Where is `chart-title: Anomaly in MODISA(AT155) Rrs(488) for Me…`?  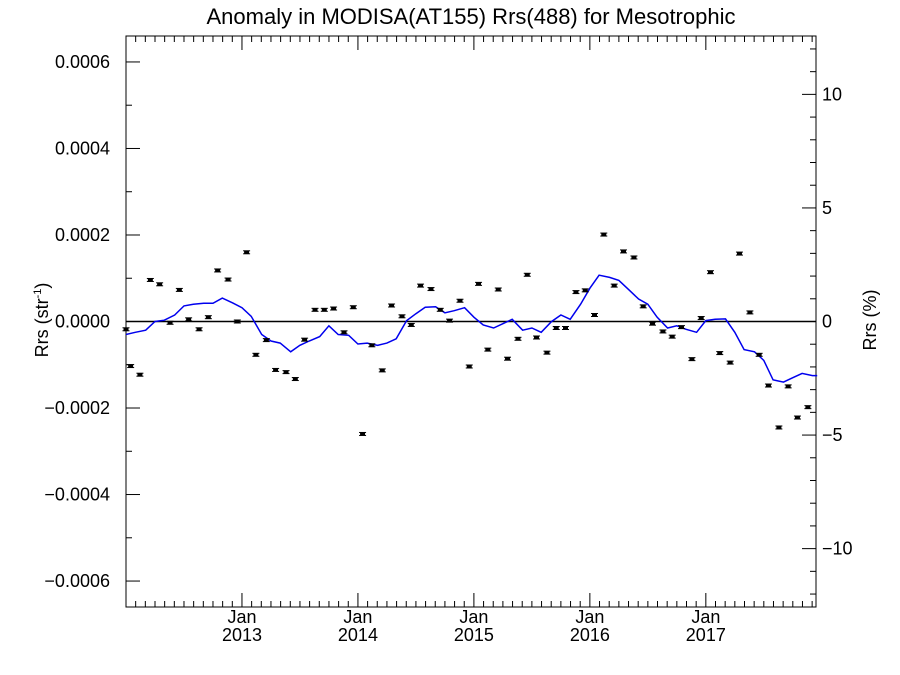 chart-title: Anomaly in MODISA(AT155) Rrs(488) for Me… is located at coordinates (471, 16).